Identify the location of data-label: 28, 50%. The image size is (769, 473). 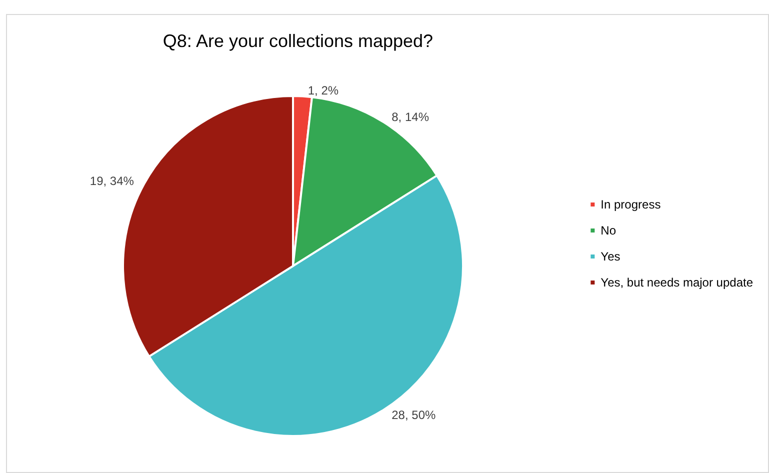
(414, 415).